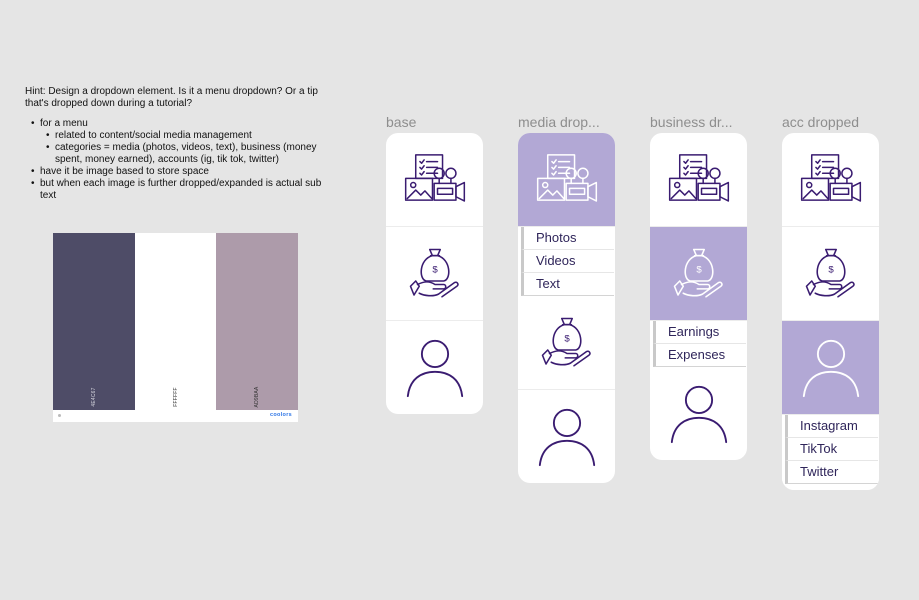 The width and height of the screenshot is (919, 600). I want to click on swatch-hex: 4E4C67, so click(93, 397).